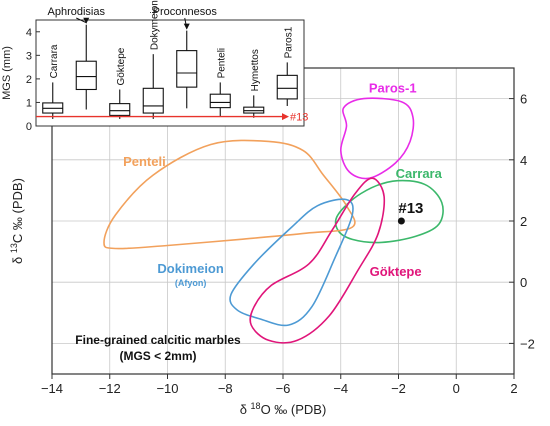  Describe the element at coordinates (396, 271) in the screenshot. I see `field-label-g-ktepe: Göktepe` at that location.